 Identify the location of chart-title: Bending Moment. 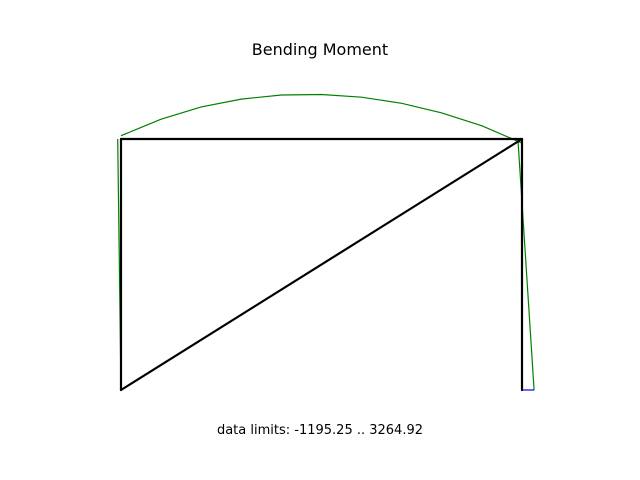
(320, 49).